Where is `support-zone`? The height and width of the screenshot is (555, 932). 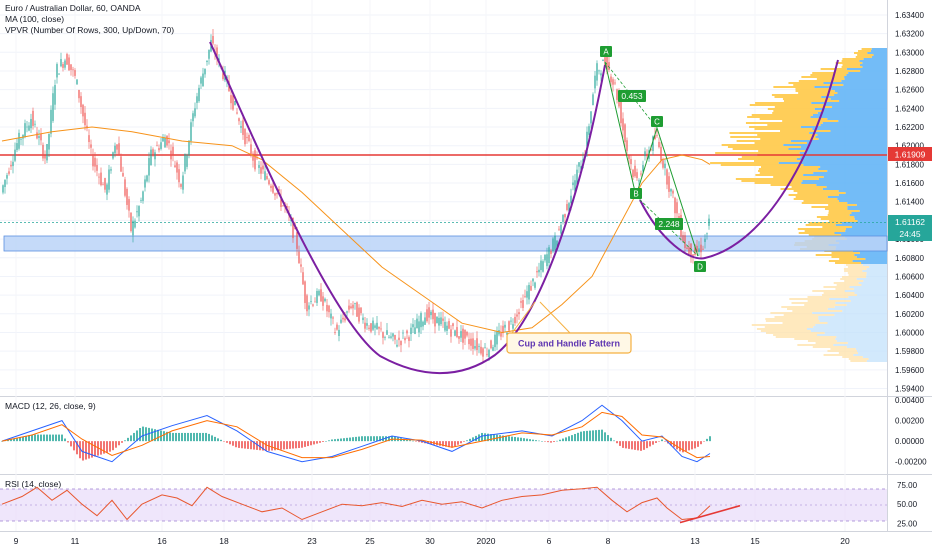 support-zone is located at coordinates (445, 243).